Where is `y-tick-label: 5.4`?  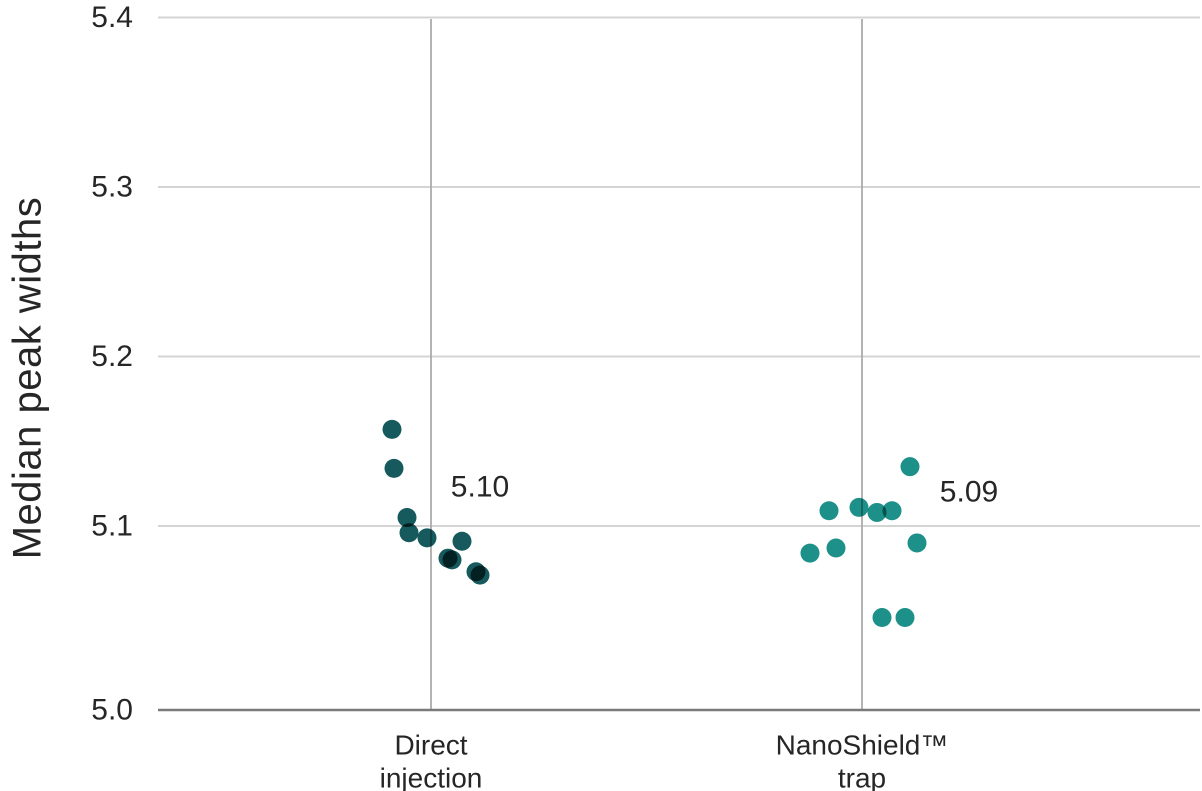
y-tick-label: 5.4 is located at coordinates (112, 17).